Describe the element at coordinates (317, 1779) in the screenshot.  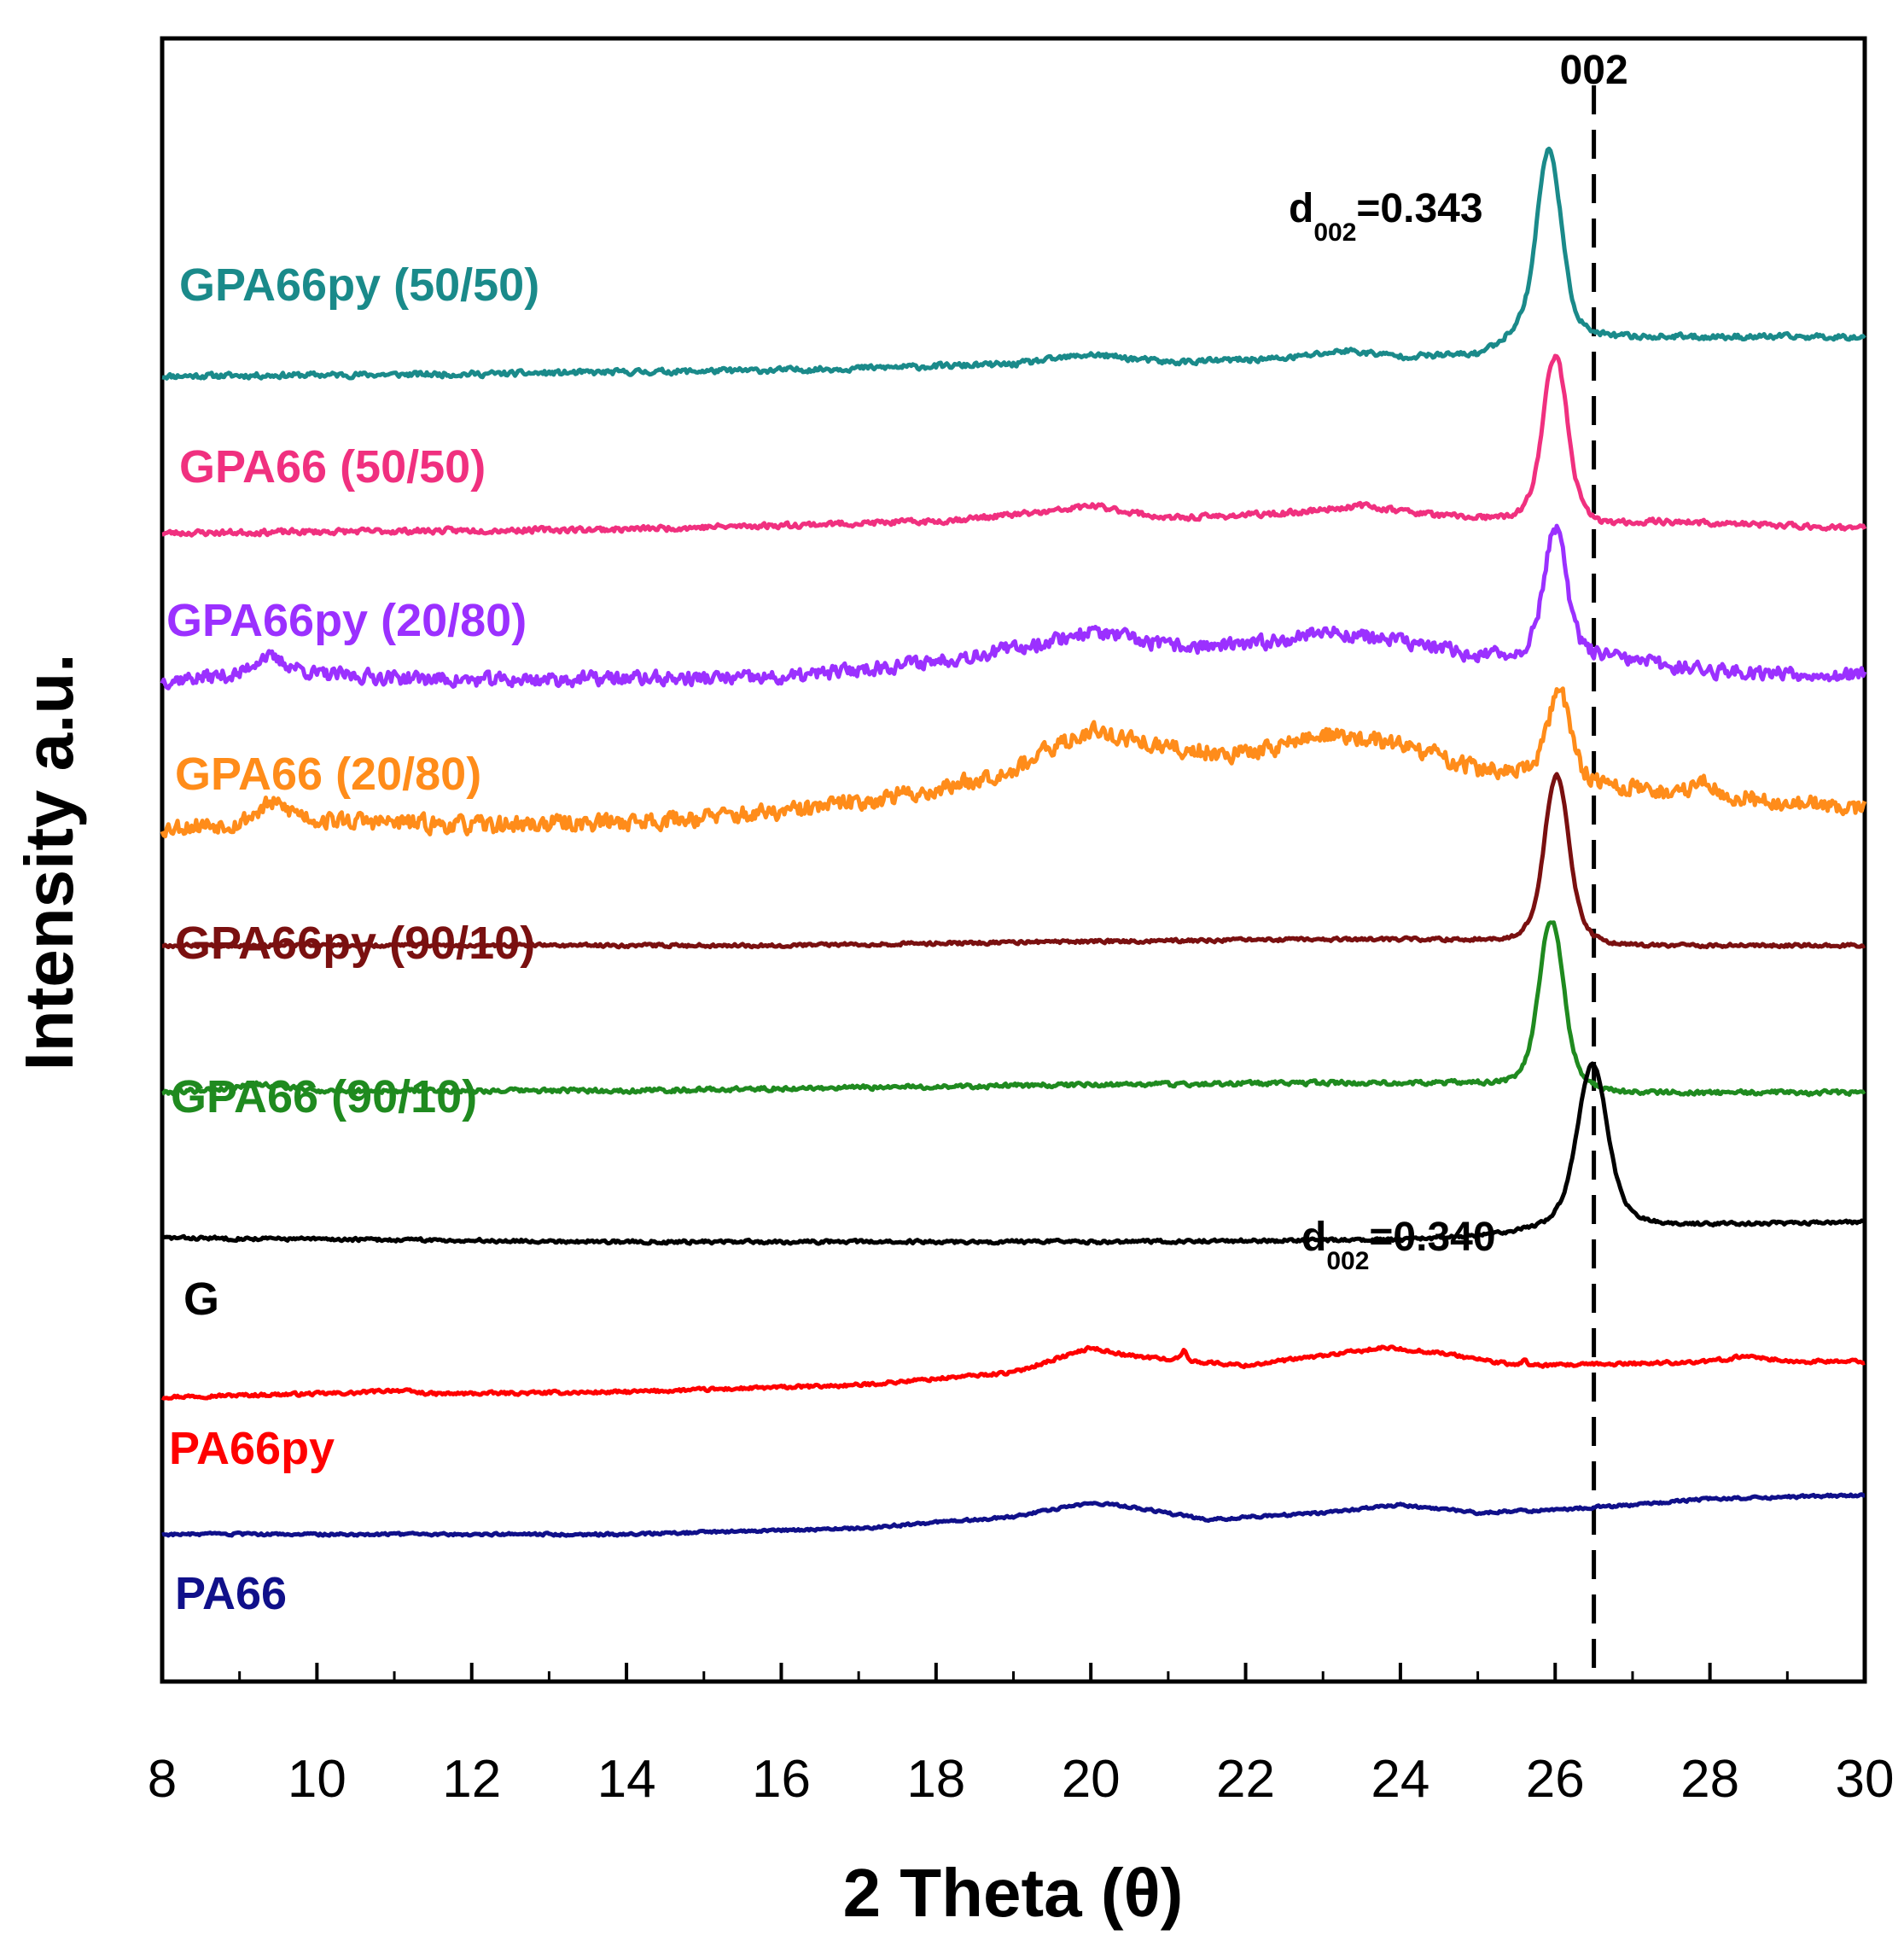
I see `x-tick-label-10: 10` at that location.